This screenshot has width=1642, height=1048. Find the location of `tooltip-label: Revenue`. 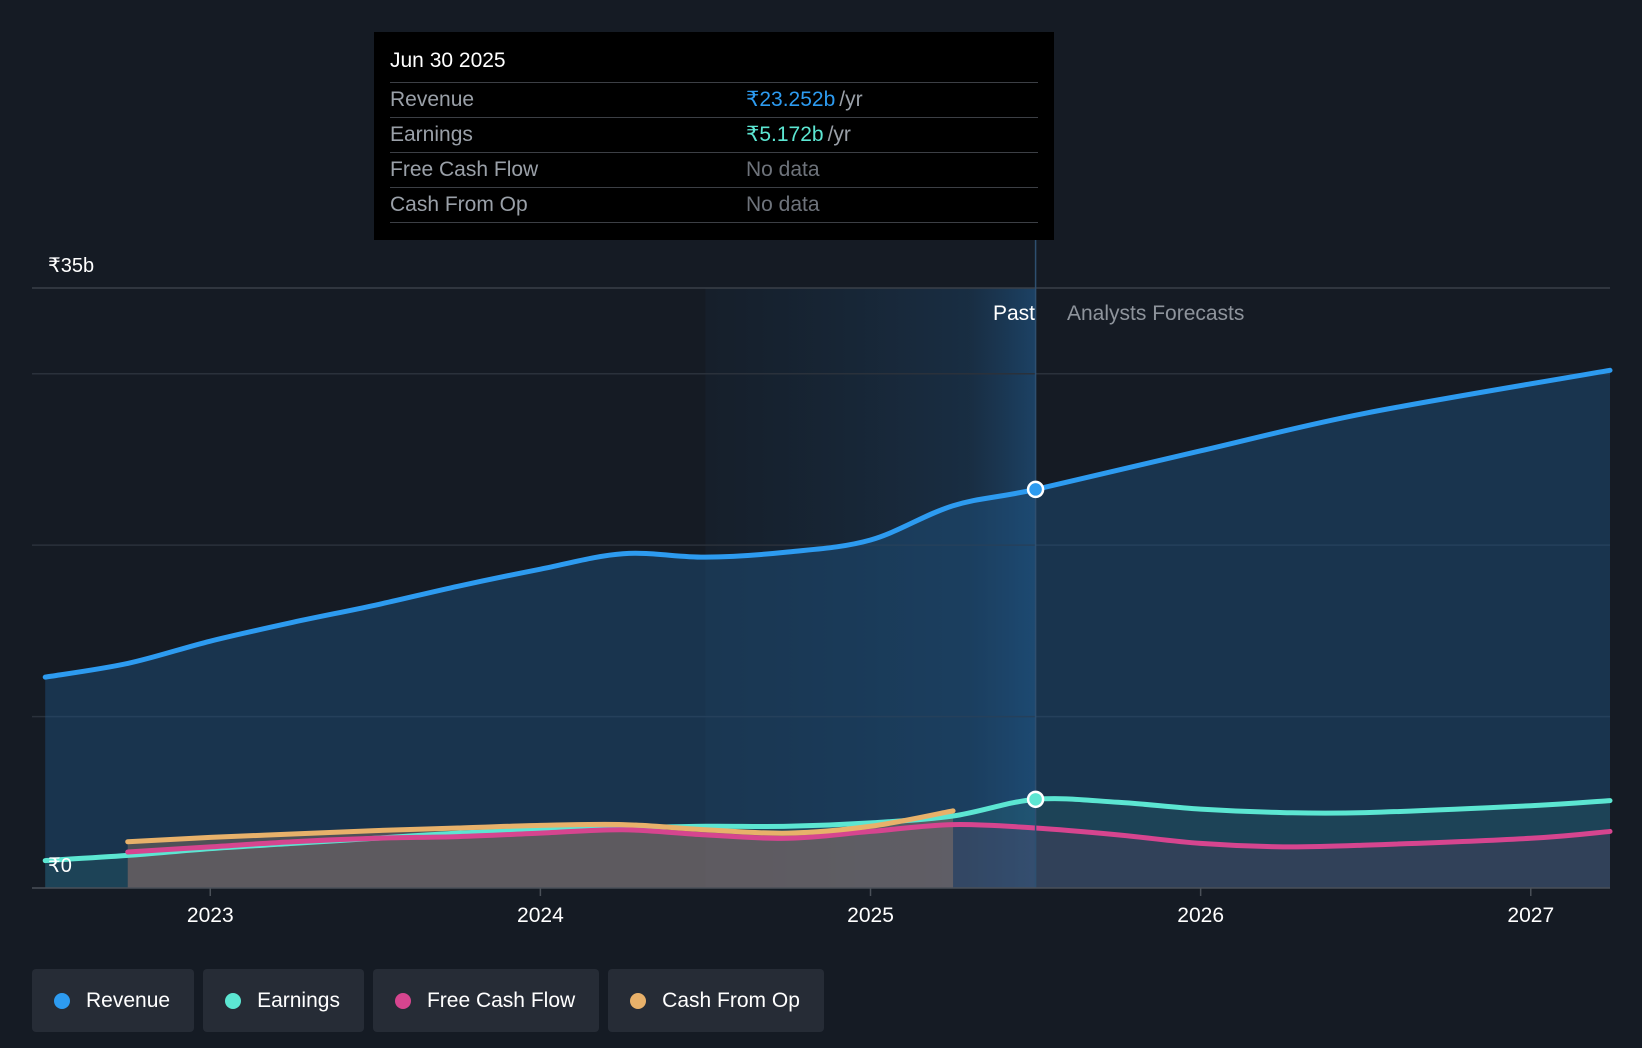

tooltip-label: Revenue is located at coordinates (432, 99).